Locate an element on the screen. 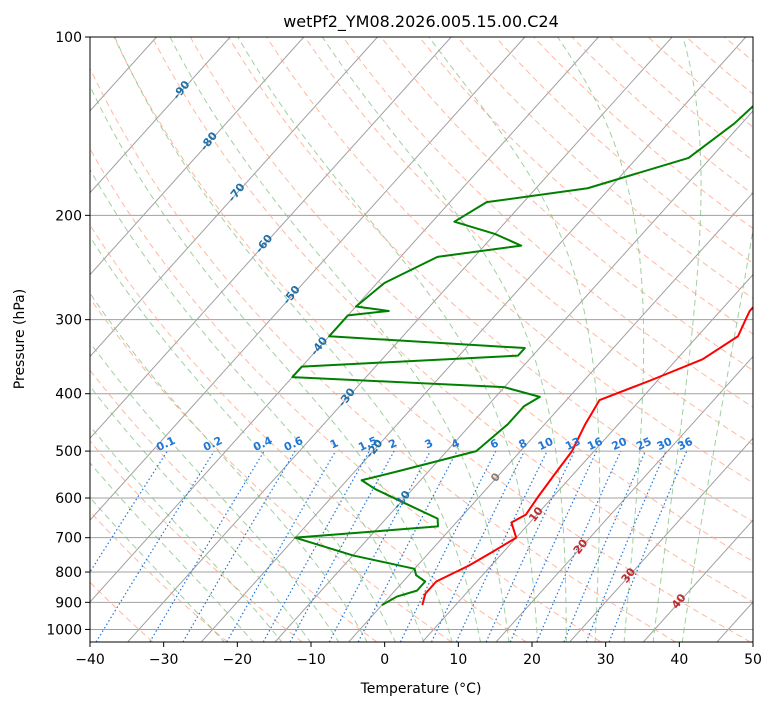 This screenshot has height=712, width=775. x-tick-label: 40 is located at coordinates (679, 660).